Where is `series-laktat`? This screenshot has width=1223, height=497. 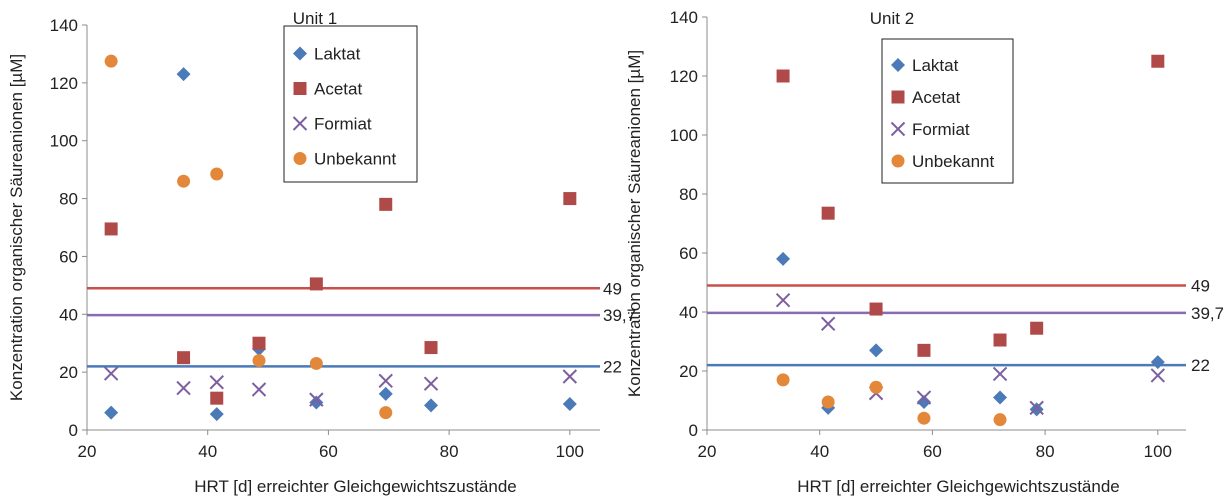 series-laktat is located at coordinates (970, 334).